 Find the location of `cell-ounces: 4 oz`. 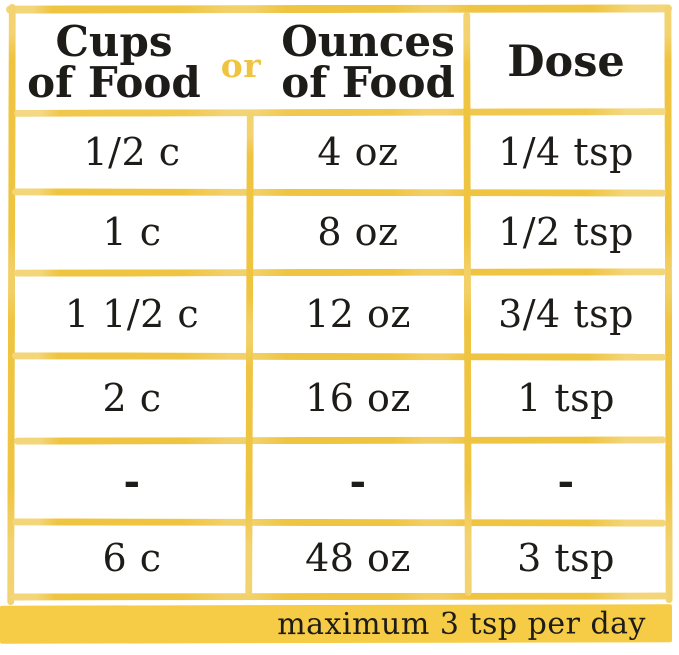

cell-ounces: 4 oz is located at coordinates (358, 152).